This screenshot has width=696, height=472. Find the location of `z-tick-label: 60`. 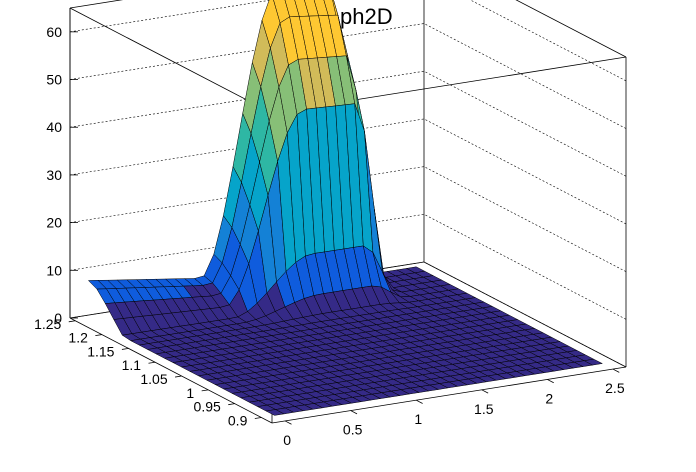

z-tick-label: 60 is located at coordinates (54, 32).